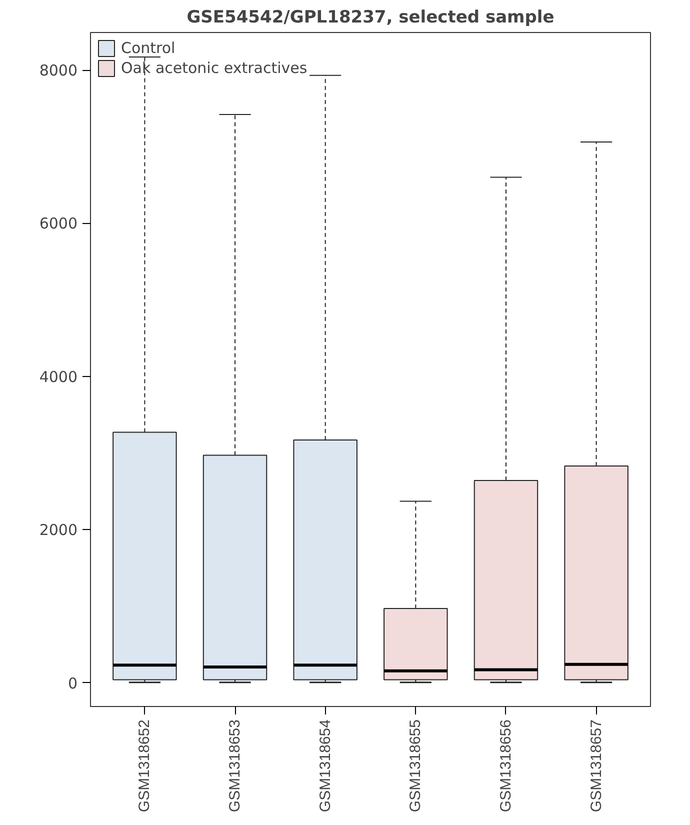  What do you see at coordinates (58, 223) in the screenshot?
I see `y-tick-label: 6000` at bounding box center [58, 223].